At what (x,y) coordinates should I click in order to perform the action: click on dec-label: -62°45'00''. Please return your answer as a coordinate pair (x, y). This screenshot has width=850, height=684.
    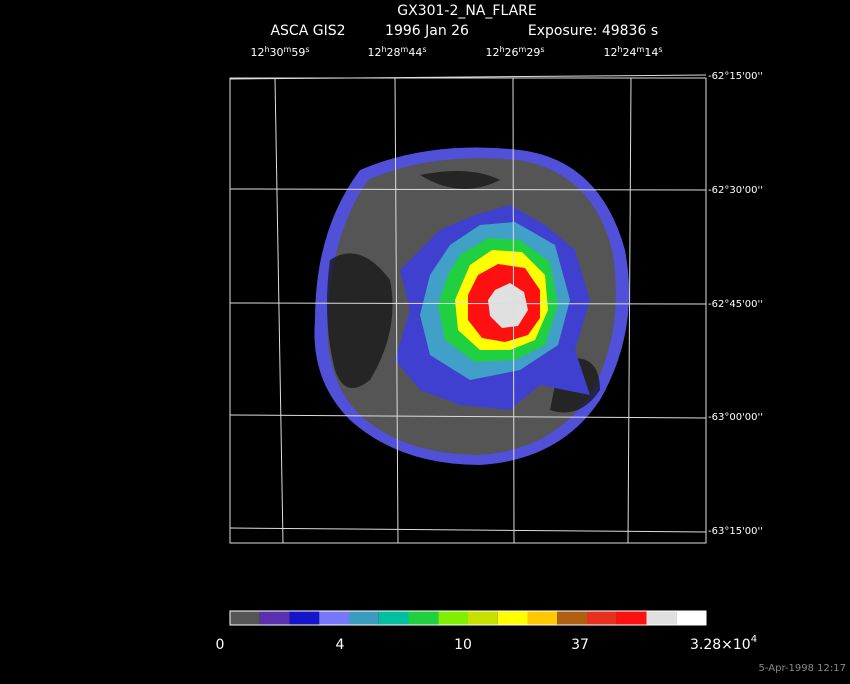
    Looking at the image, I should click on (735, 304).